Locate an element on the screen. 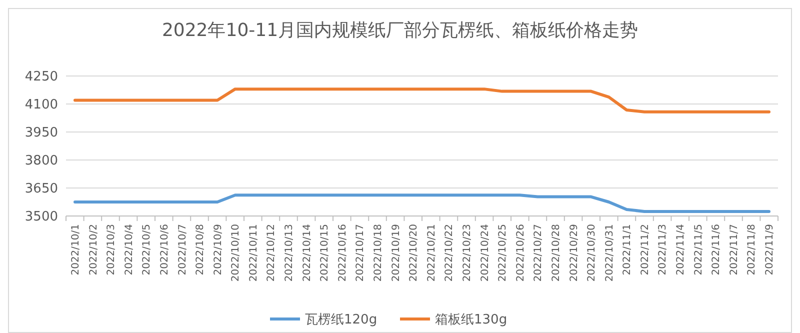 The height and width of the screenshot is (333, 800). x-tick-label: 2022/10/12 is located at coordinates (272, 253).